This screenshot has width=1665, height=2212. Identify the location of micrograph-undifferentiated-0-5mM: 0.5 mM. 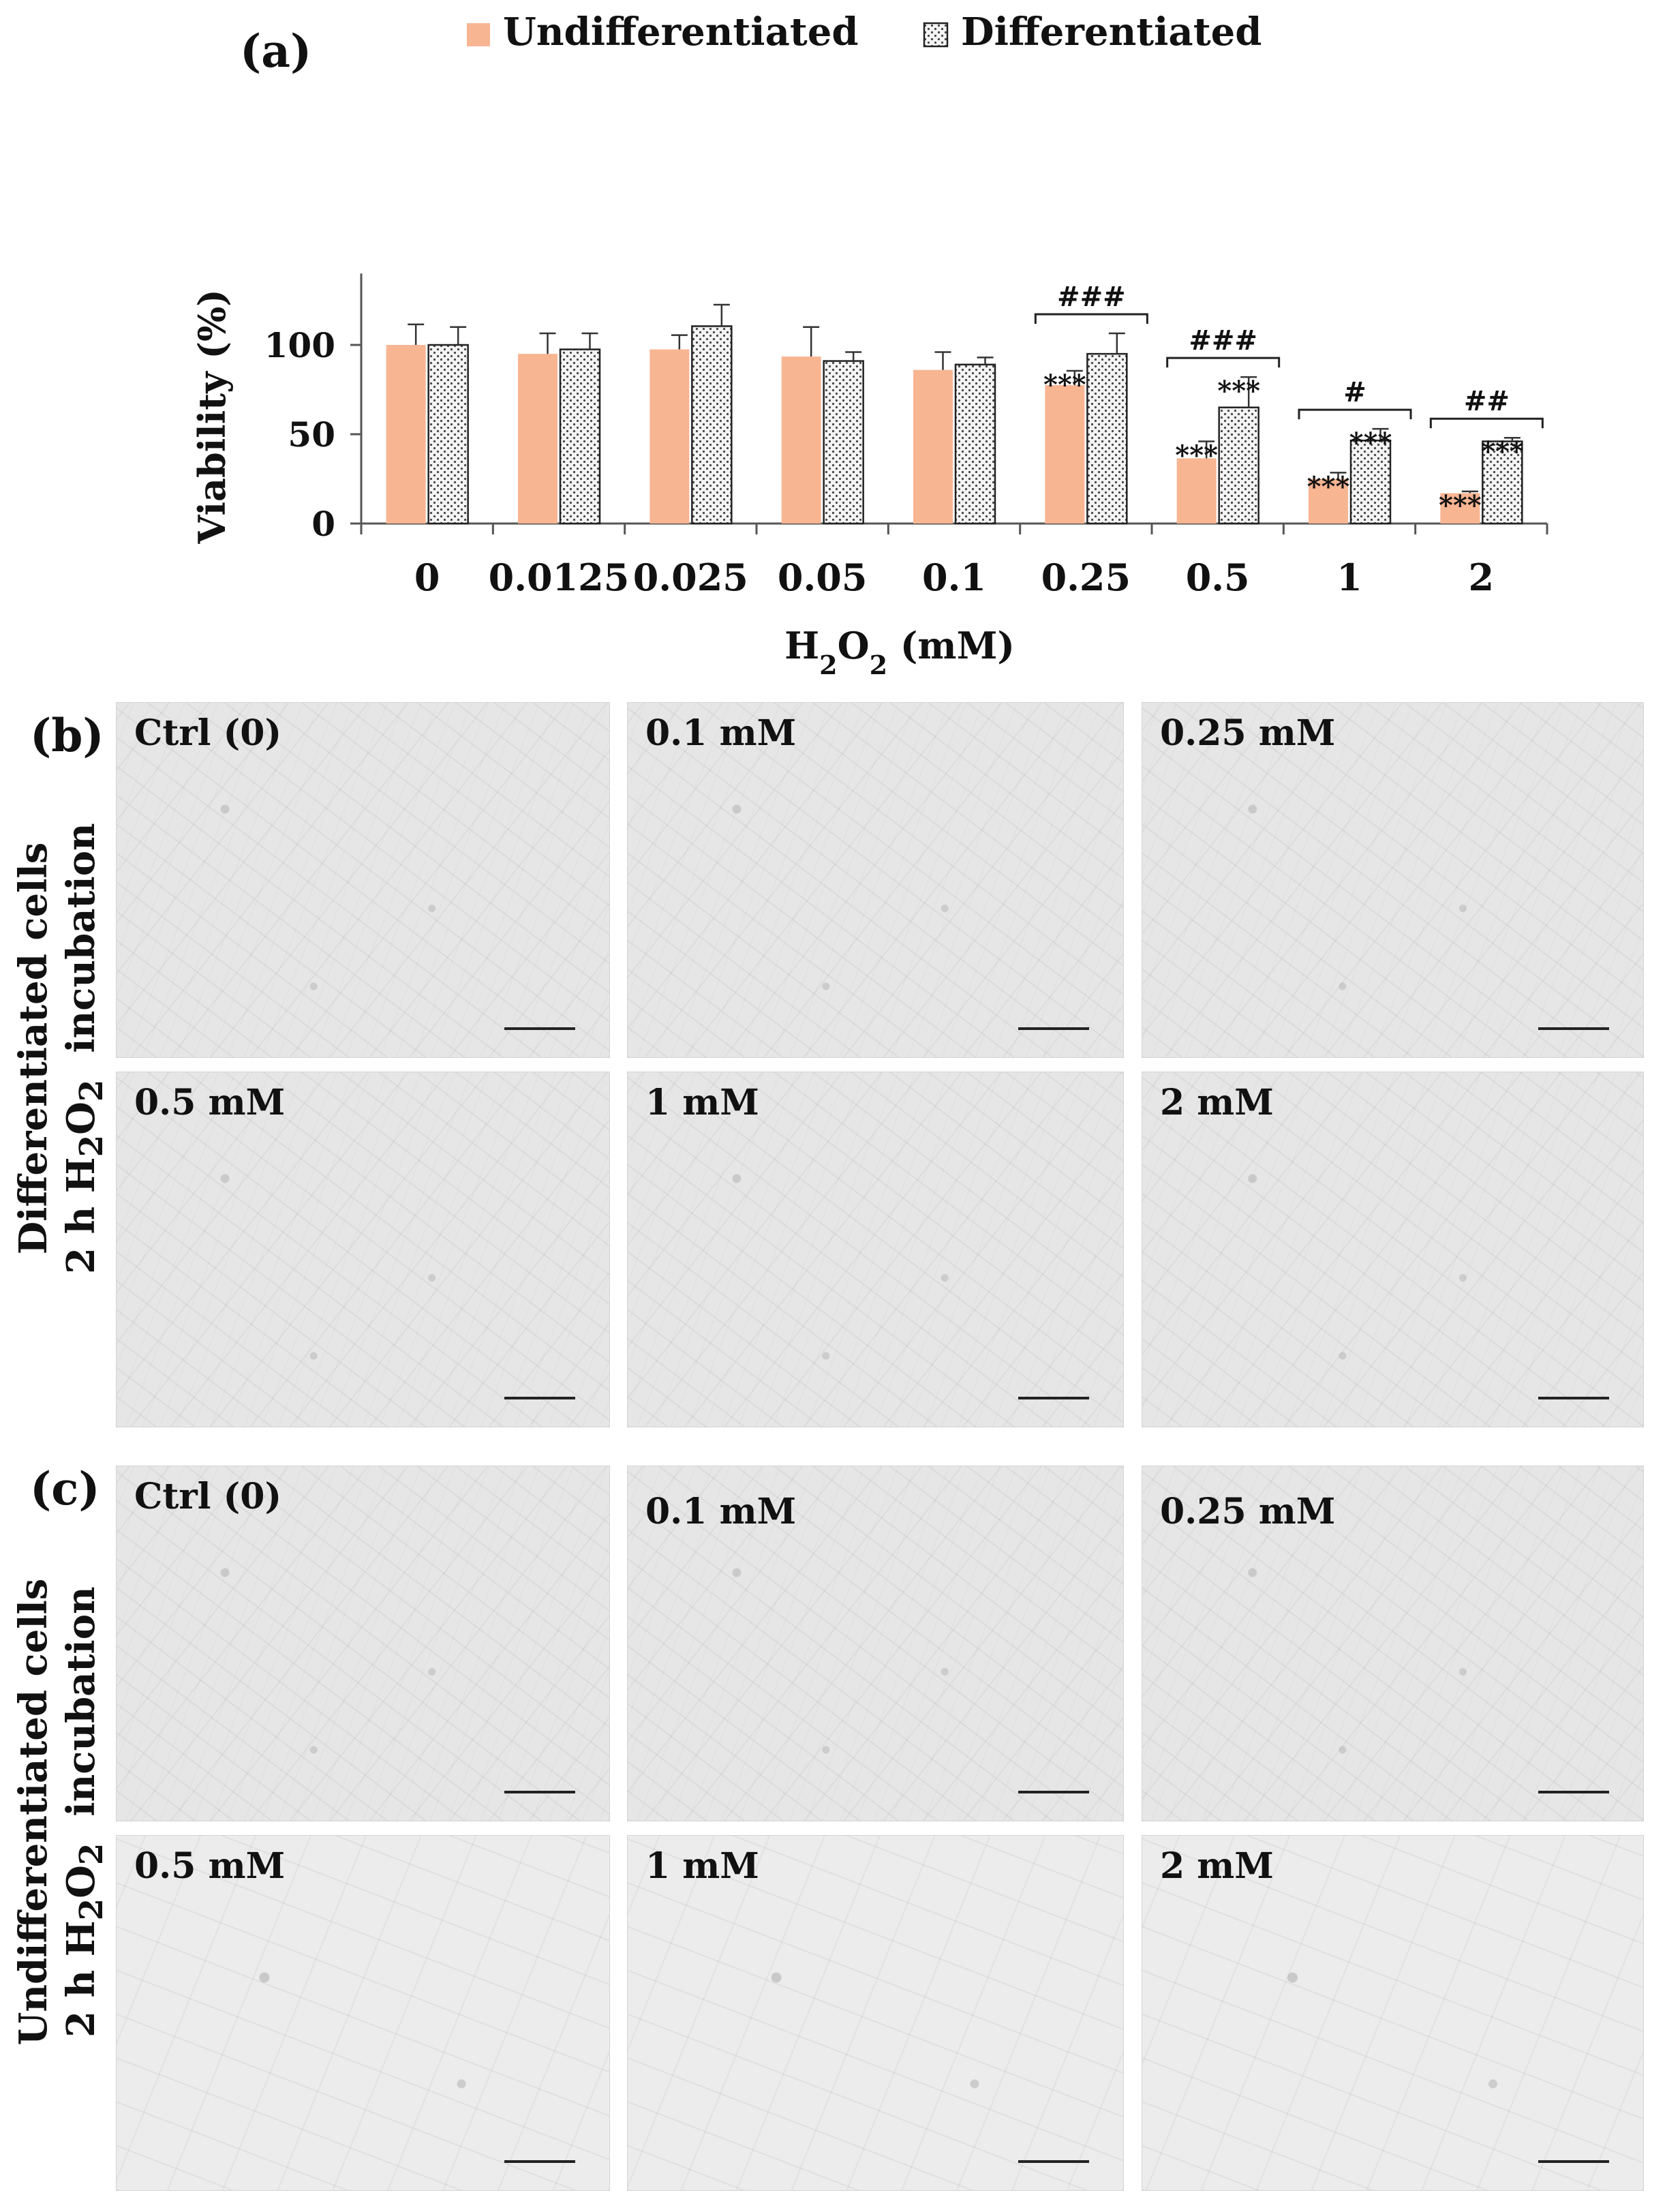
(363, 2013).